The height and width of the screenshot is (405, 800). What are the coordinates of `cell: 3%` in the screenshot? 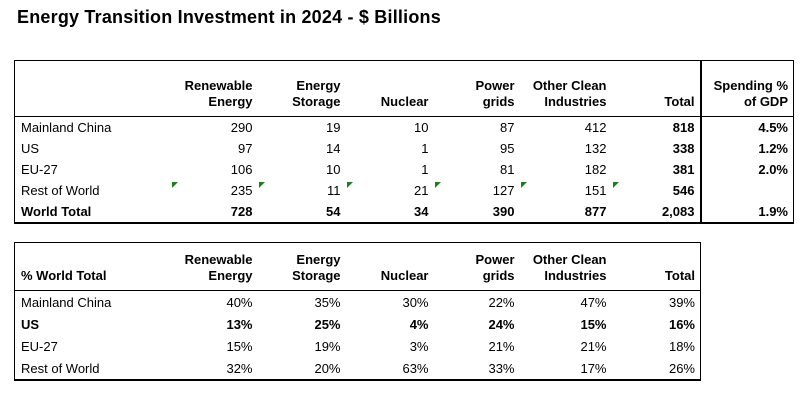 It's located at (419, 346).